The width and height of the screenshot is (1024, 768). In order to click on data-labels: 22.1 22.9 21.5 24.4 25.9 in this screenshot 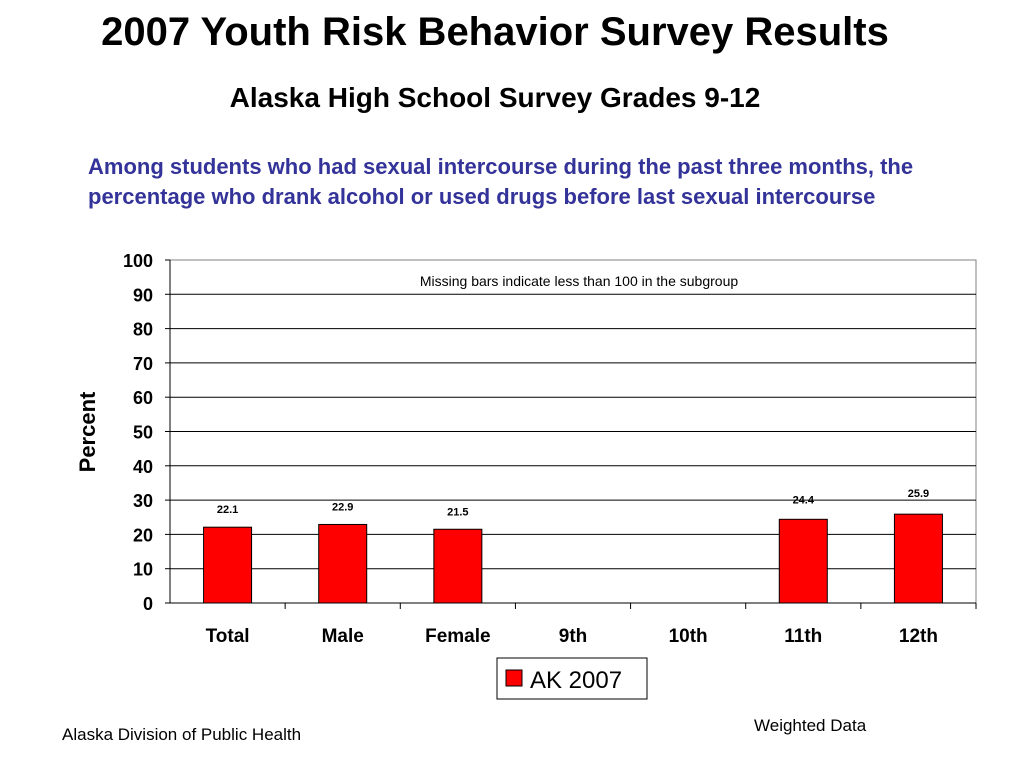, I will do `click(573, 503)`.